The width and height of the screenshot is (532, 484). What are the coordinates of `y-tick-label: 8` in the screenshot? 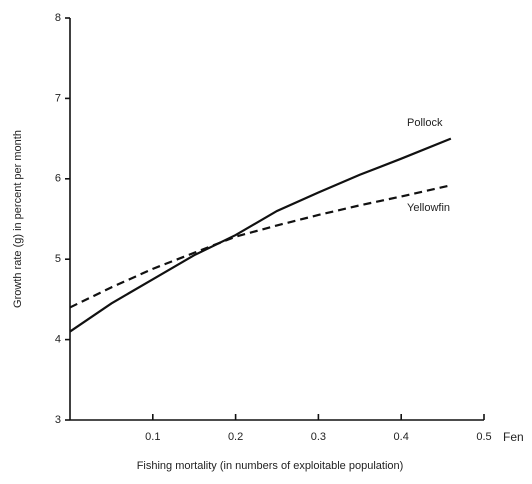 It's located at (58, 18).